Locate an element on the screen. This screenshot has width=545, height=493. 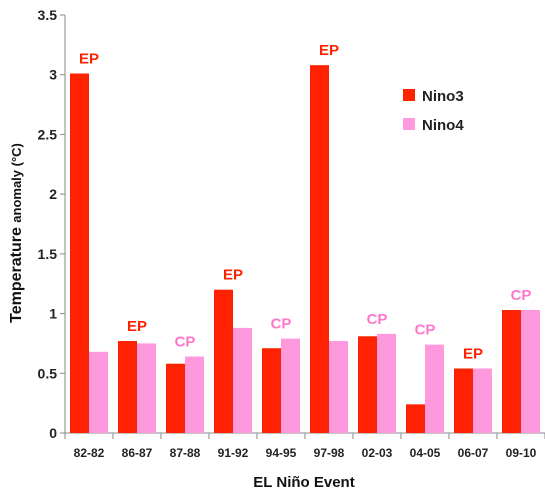
x-tick-label: 94-95 is located at coordinates (281, 453).